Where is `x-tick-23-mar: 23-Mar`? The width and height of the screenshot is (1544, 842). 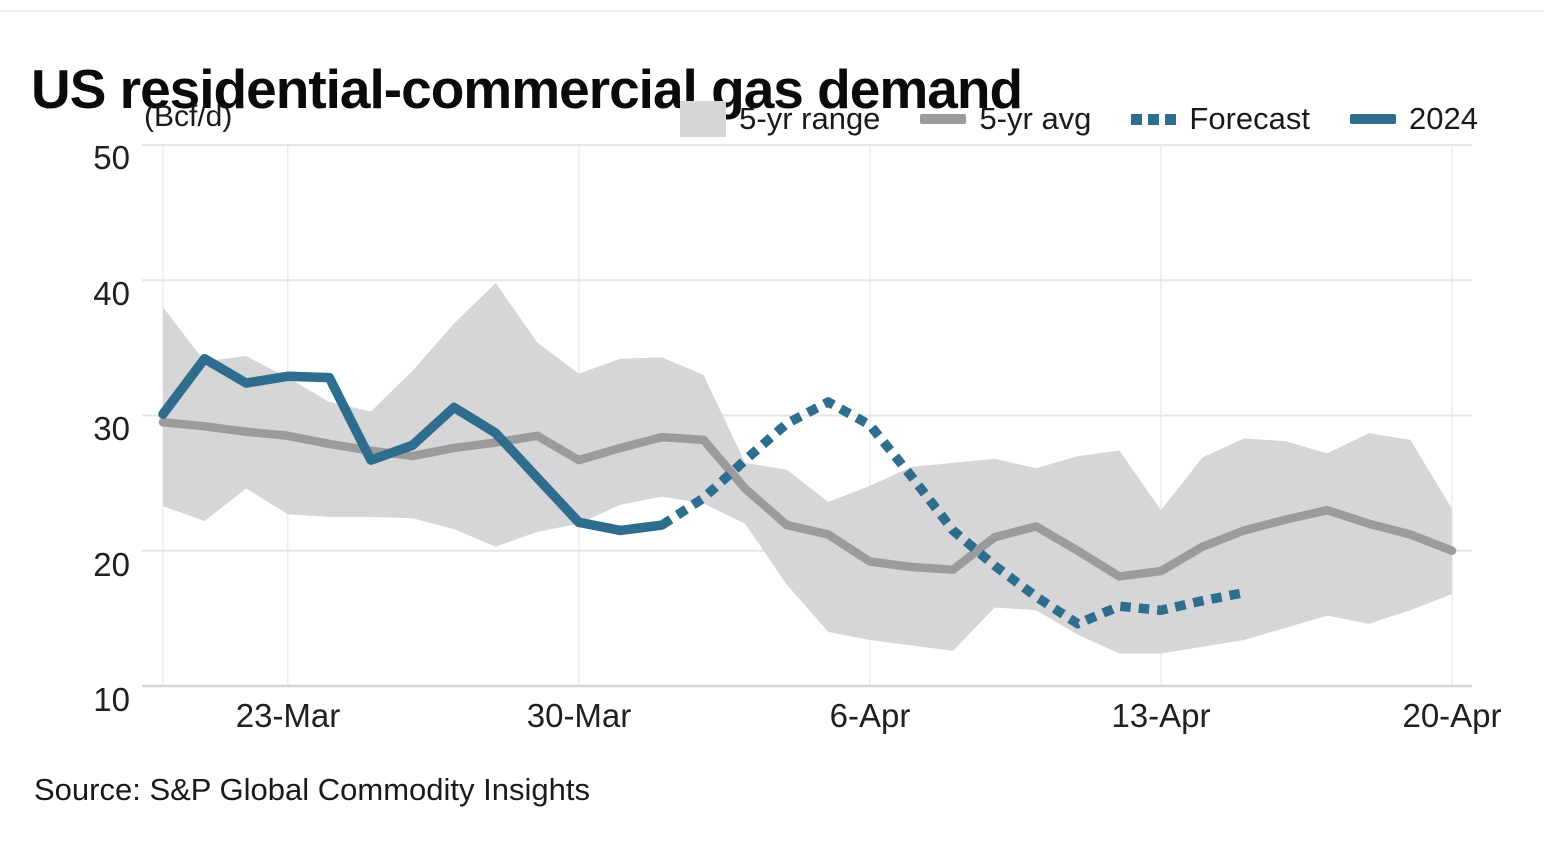
x-tick-23-mar: 23-Mar is located at coordinates (288, 715).